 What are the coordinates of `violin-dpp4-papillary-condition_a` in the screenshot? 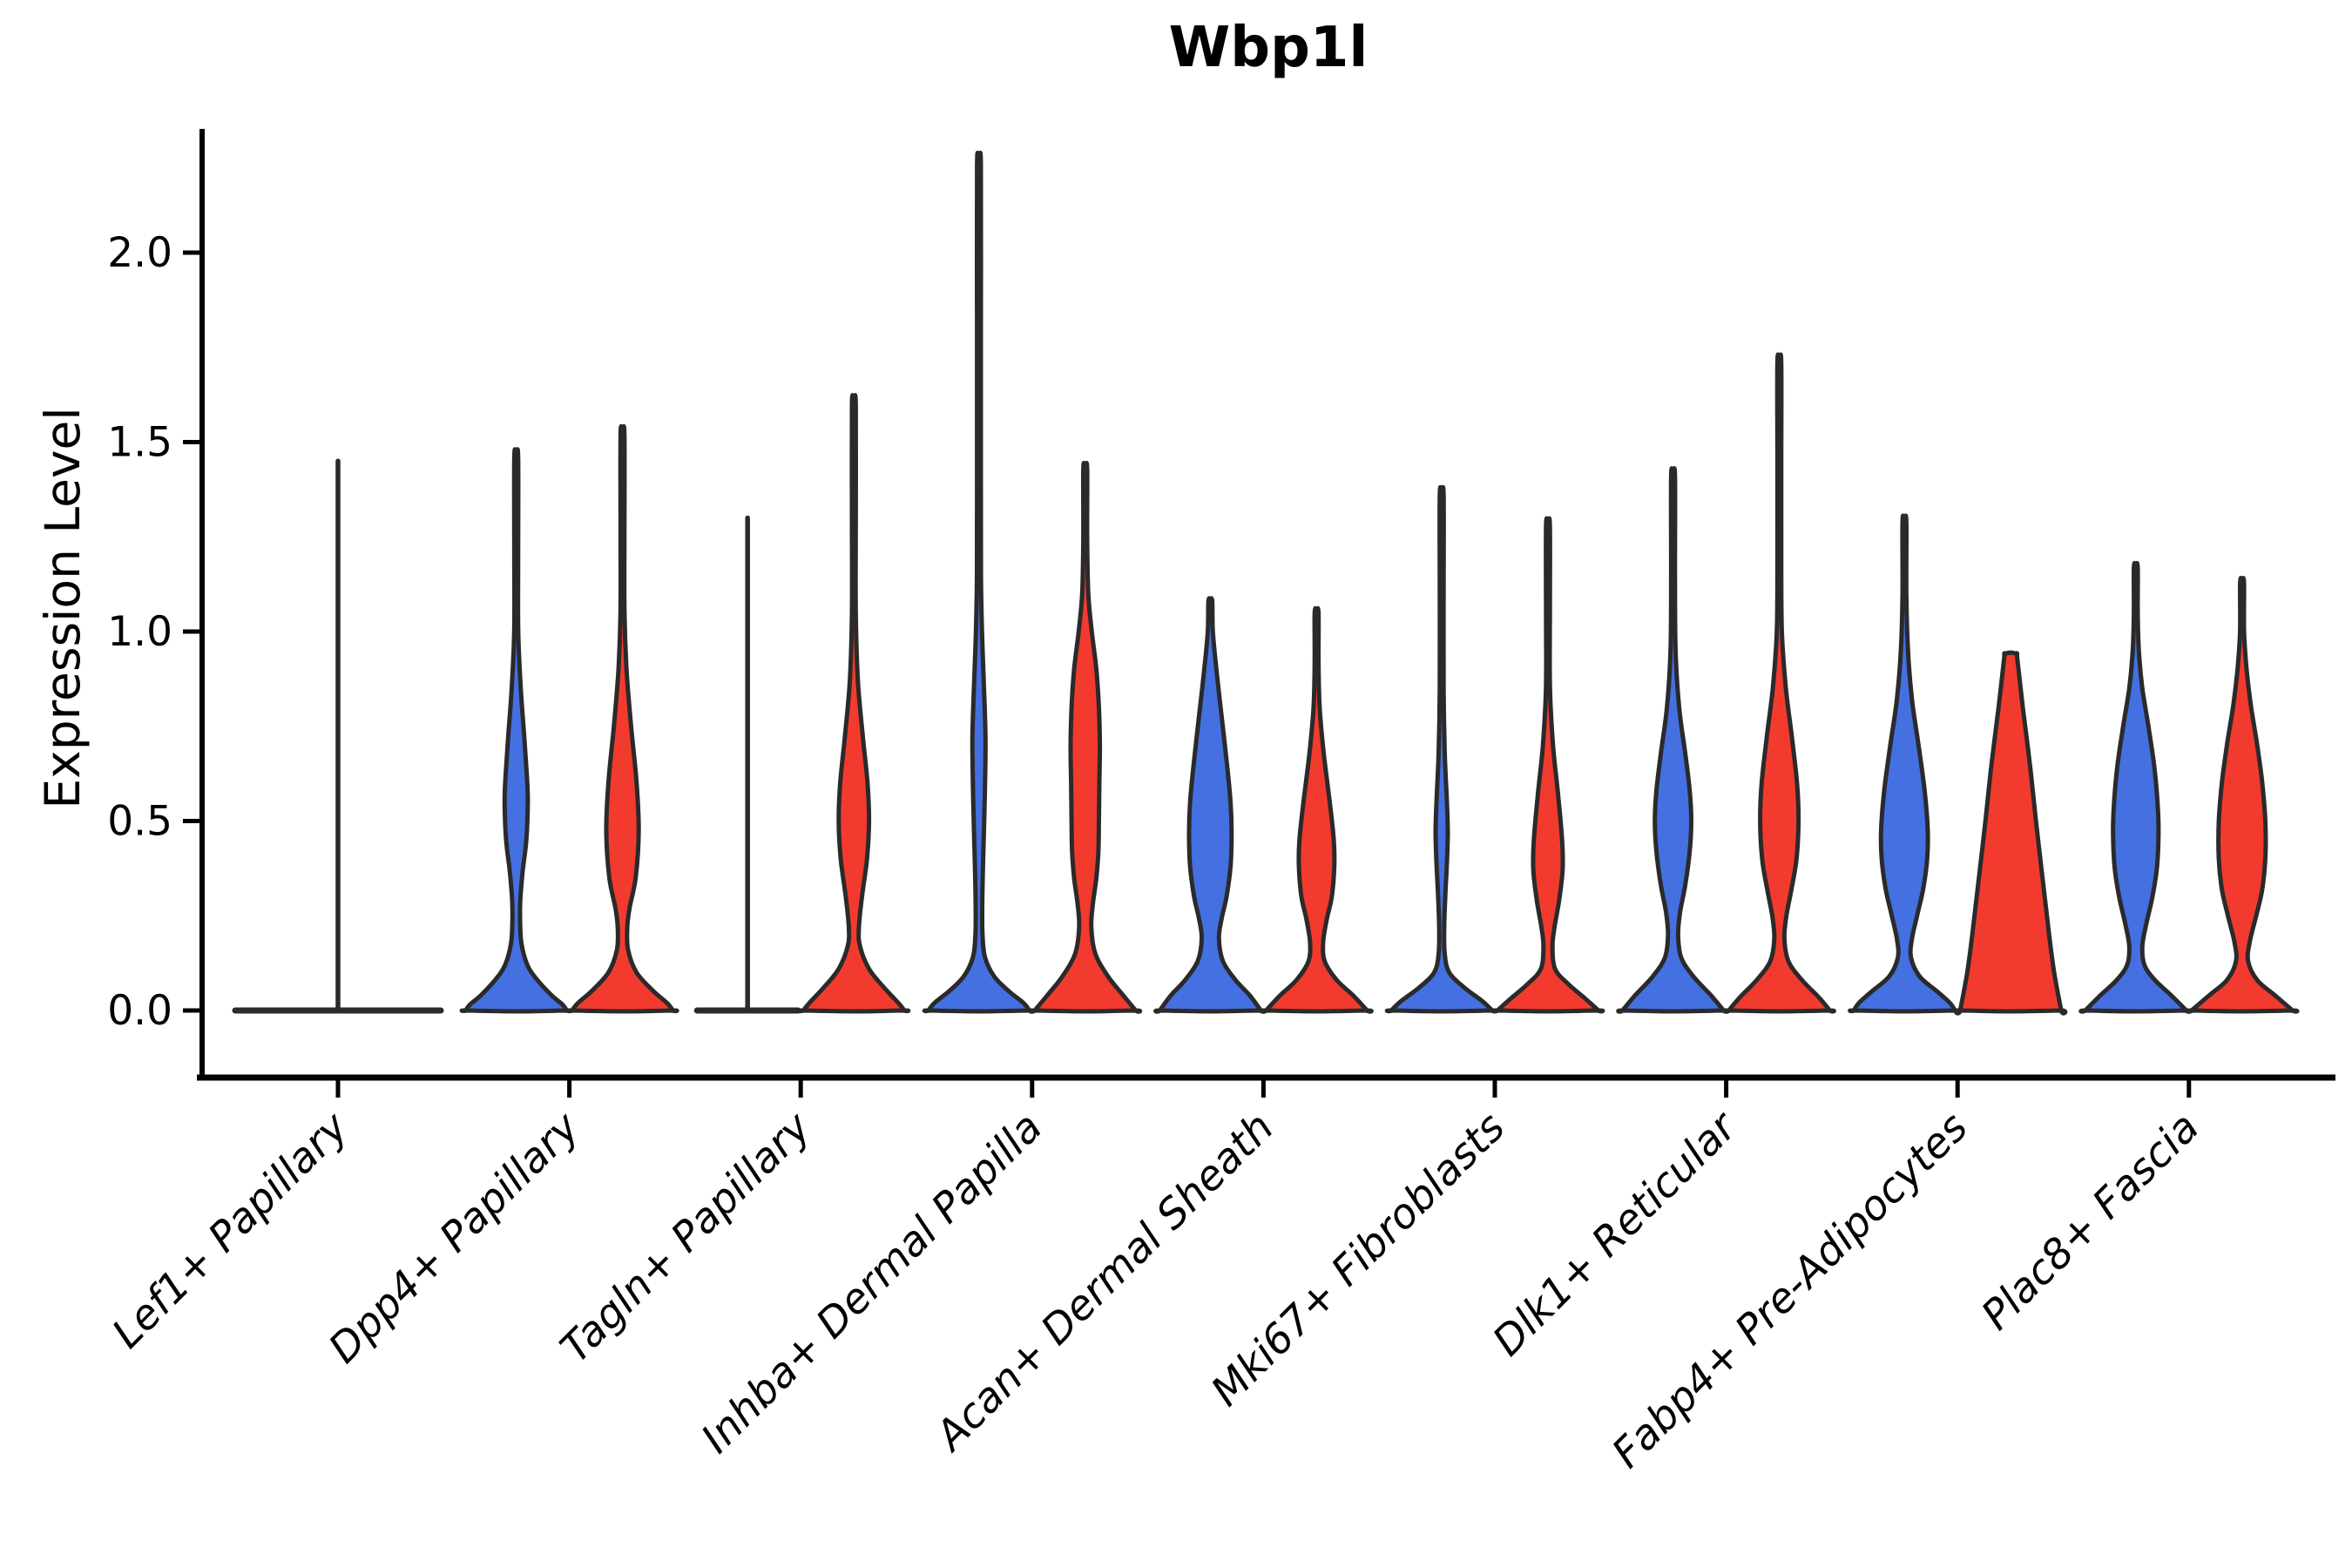 It's located at (516, 731).